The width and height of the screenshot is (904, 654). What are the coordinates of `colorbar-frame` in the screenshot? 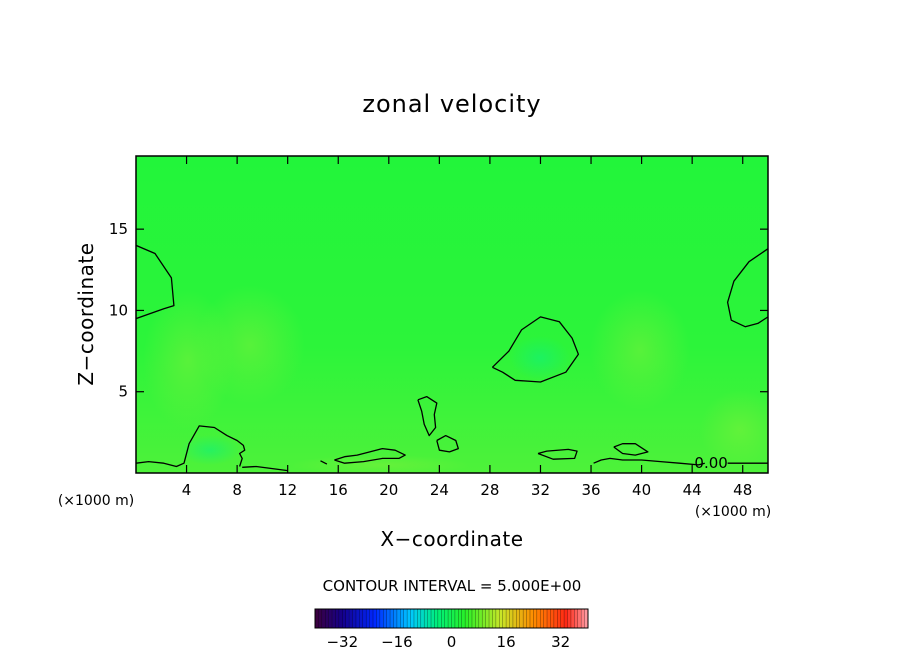 It's located at (451, 618).